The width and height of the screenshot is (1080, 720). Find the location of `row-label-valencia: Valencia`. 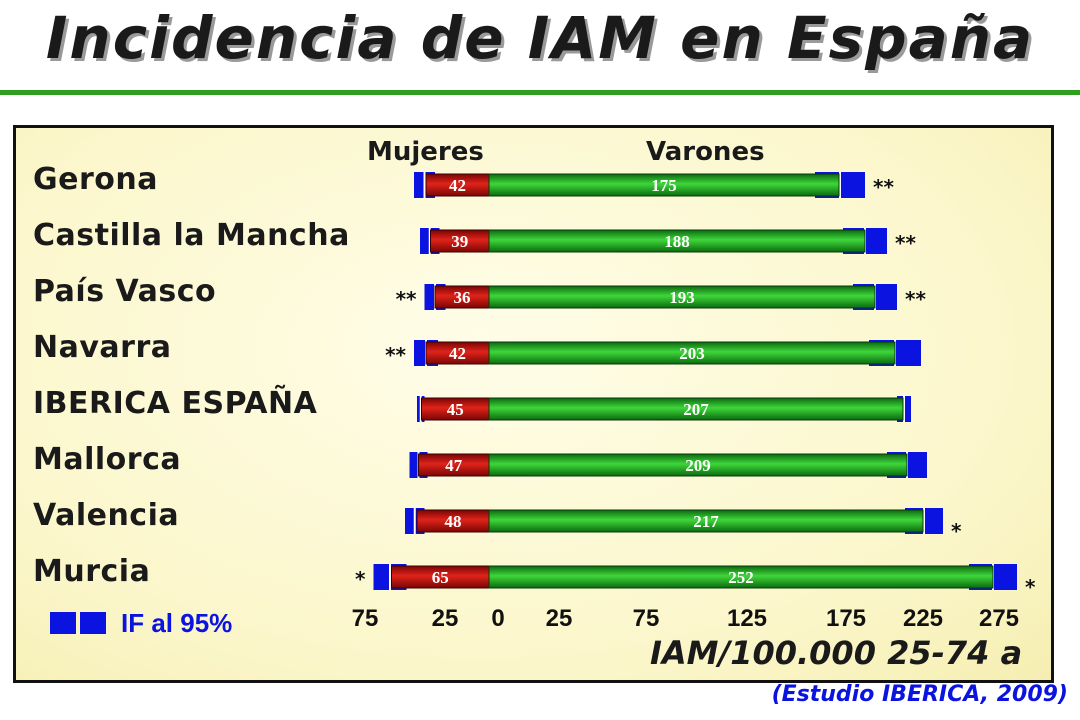

row-label-valencia: Valencia is located at coordinates (106, 515).